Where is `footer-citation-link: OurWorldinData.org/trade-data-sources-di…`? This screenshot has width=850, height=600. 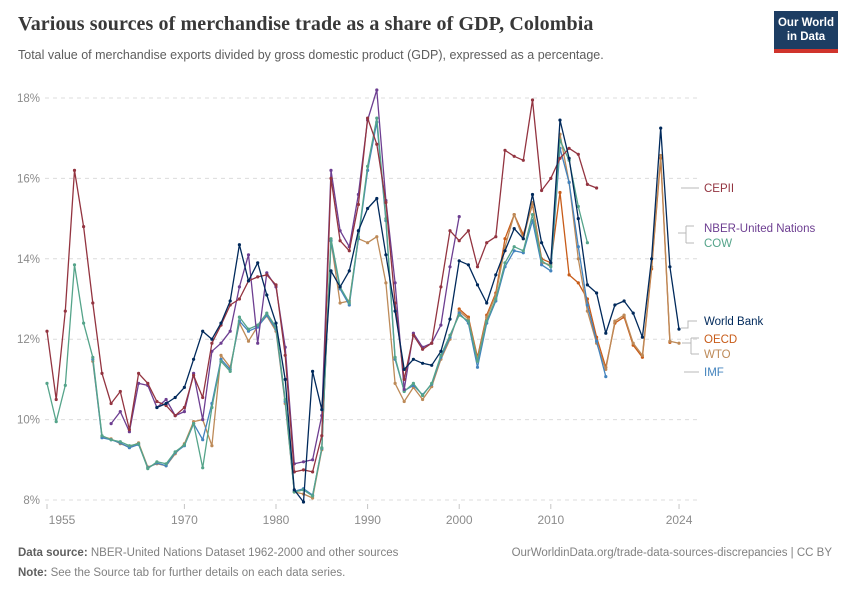 footer-citation-link: OurWorldinData.org/trade-data-sources-di… is located at coordinates (671, 553).